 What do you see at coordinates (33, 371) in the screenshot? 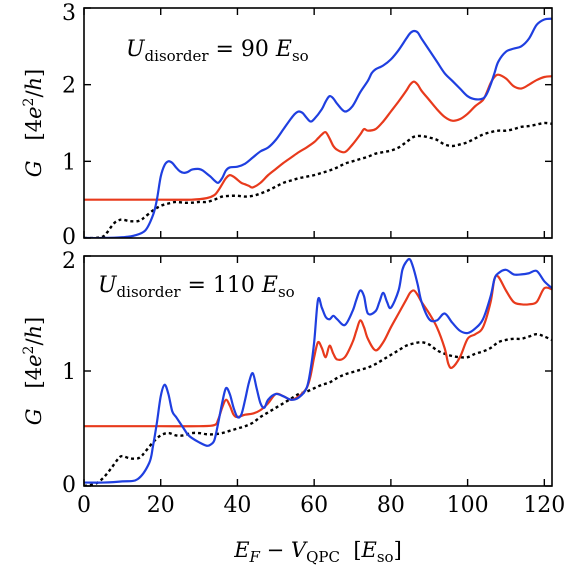
I see `ylabel-bottom: G [4e2/h]` at bounding box center [33, 371].